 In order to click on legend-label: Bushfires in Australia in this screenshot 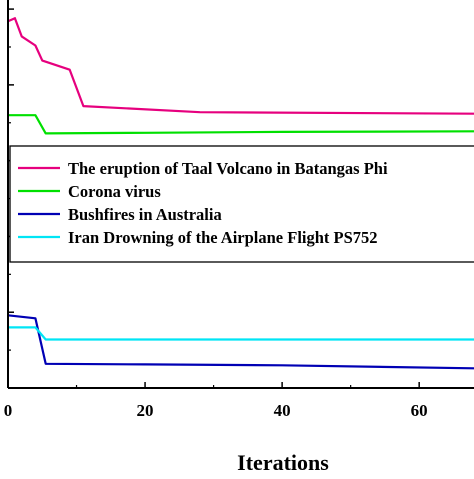, I will do `click(145, 214)`.